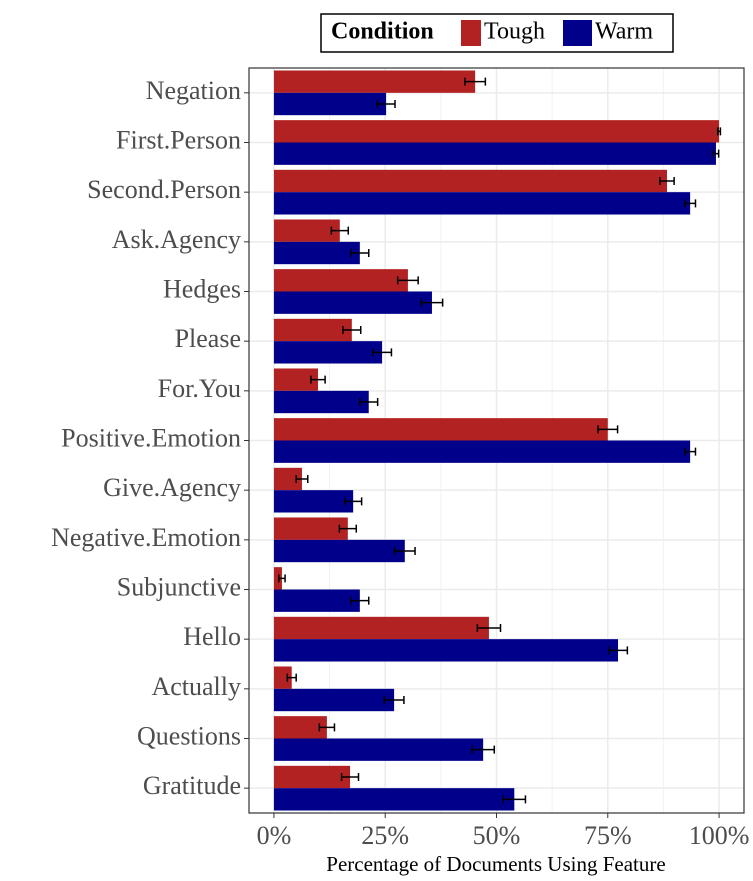 The width and height of the screenshot is (753, 881). Describe the element at coordinates (151, 437) in the screenshot. I see `y-tick-label: Positive.Emotion` at that location.